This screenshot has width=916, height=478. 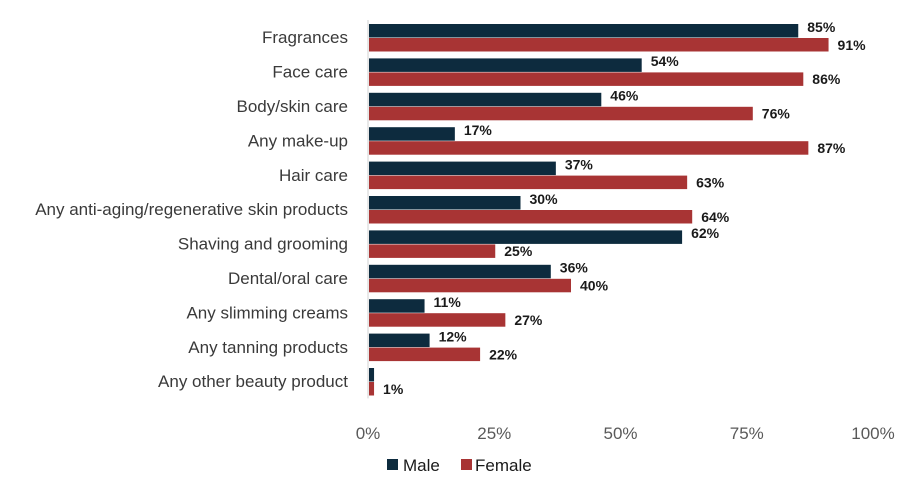 I want to click on category-label: Any other beauty product, so click(x=253, y=381).